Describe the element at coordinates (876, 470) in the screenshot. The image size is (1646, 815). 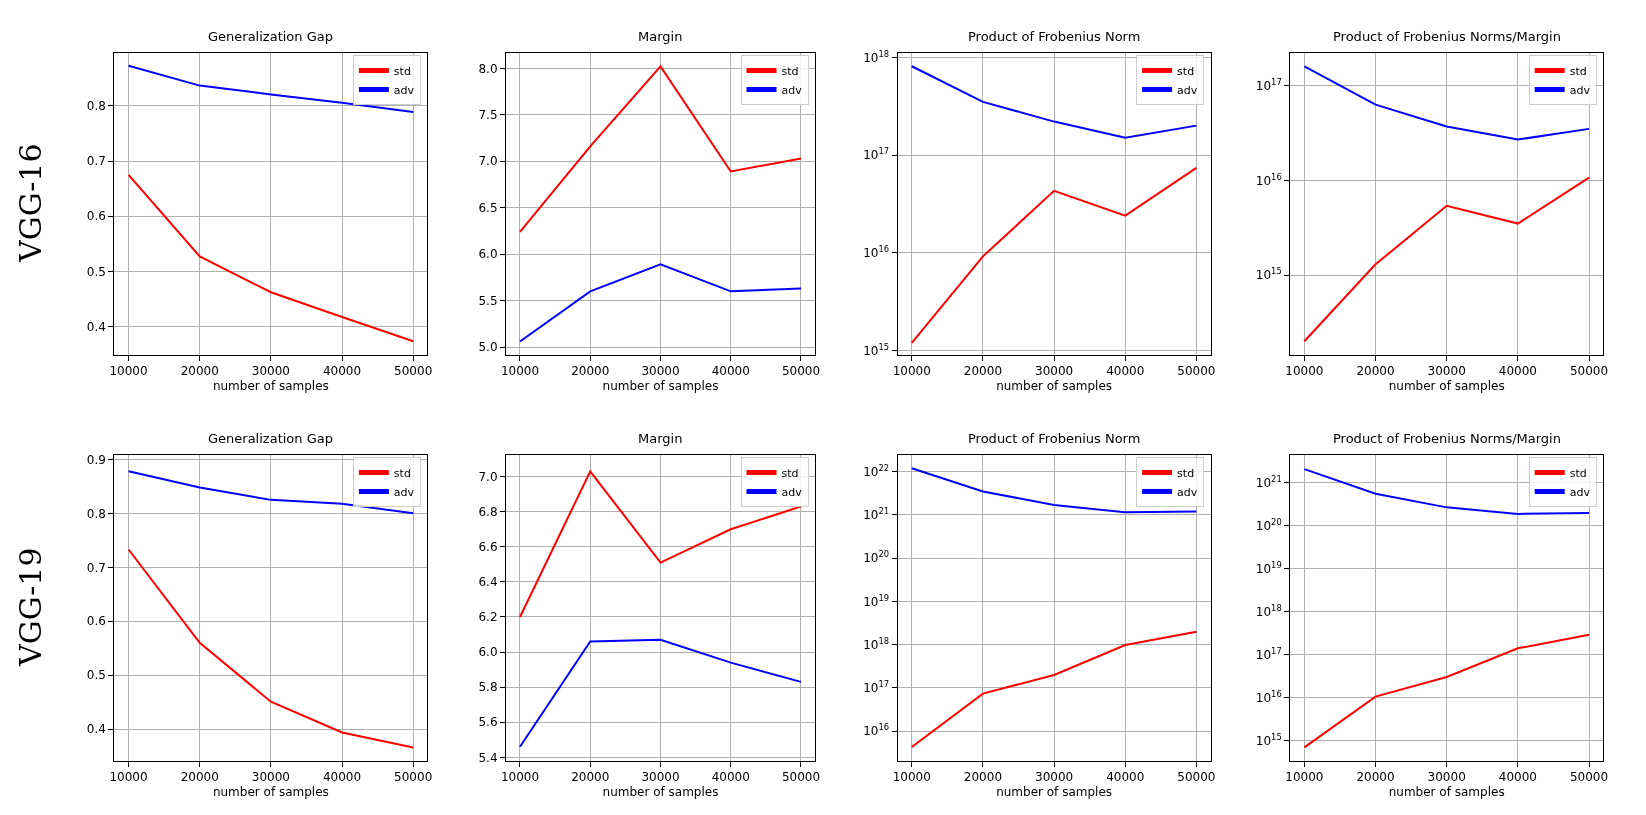
I see `y-tick-label: 10$^{22}$` at that location.